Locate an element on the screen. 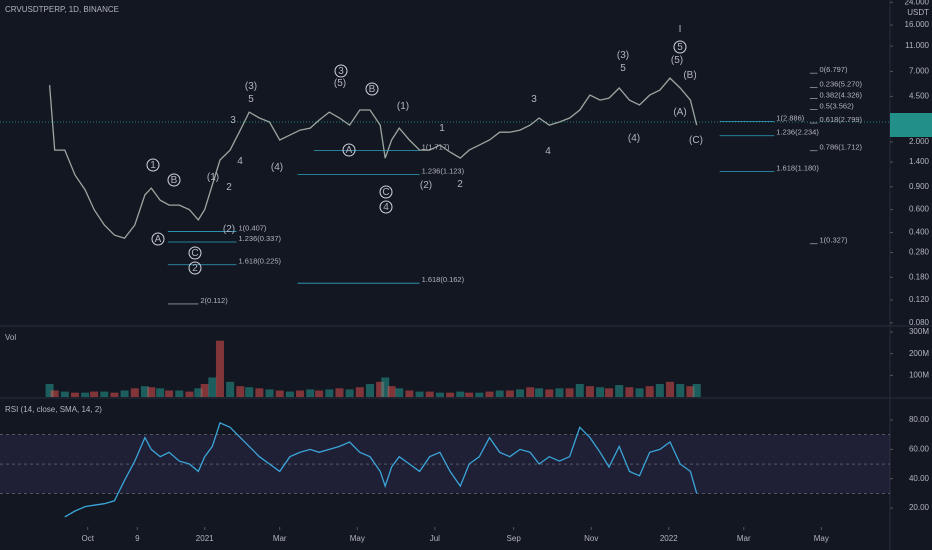 Image resolution: width=932 pixels, height=550 pixels. chart-title: CRVUSDTPERP, 1D, BINANCE is located at coordinates (62, 9).